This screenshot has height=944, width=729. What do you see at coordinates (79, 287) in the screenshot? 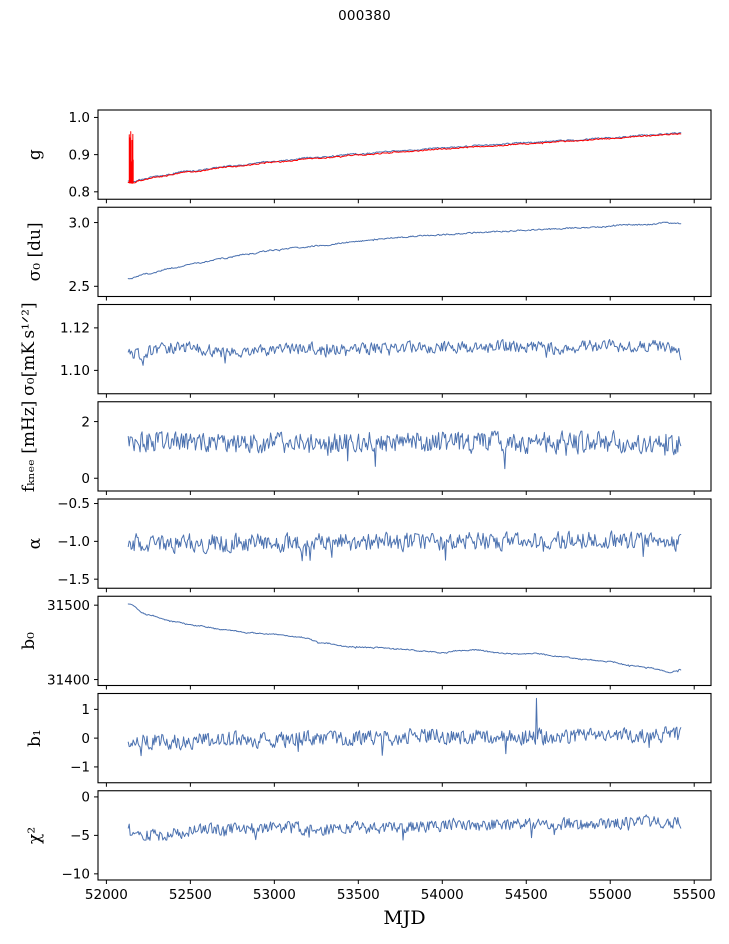
I see `y-tick-label: 2.5` at bounding box center [79, 287].